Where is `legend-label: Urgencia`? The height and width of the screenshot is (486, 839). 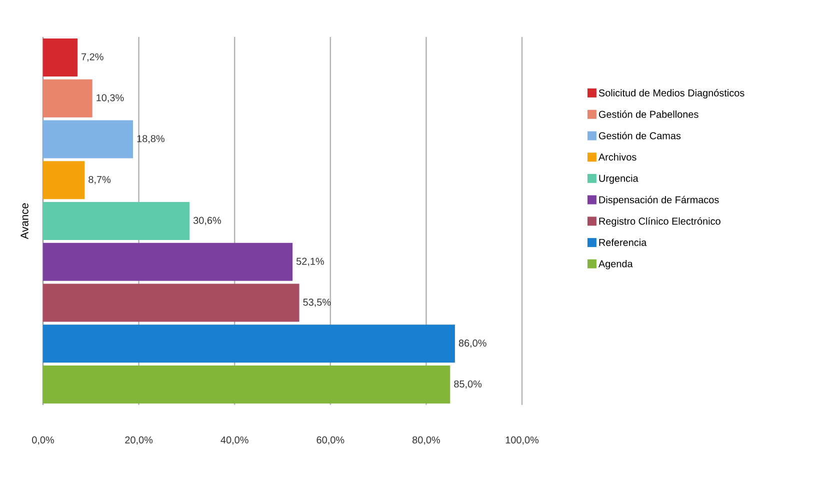
legend-label: Urgencia is located at coordinates (618, 179).